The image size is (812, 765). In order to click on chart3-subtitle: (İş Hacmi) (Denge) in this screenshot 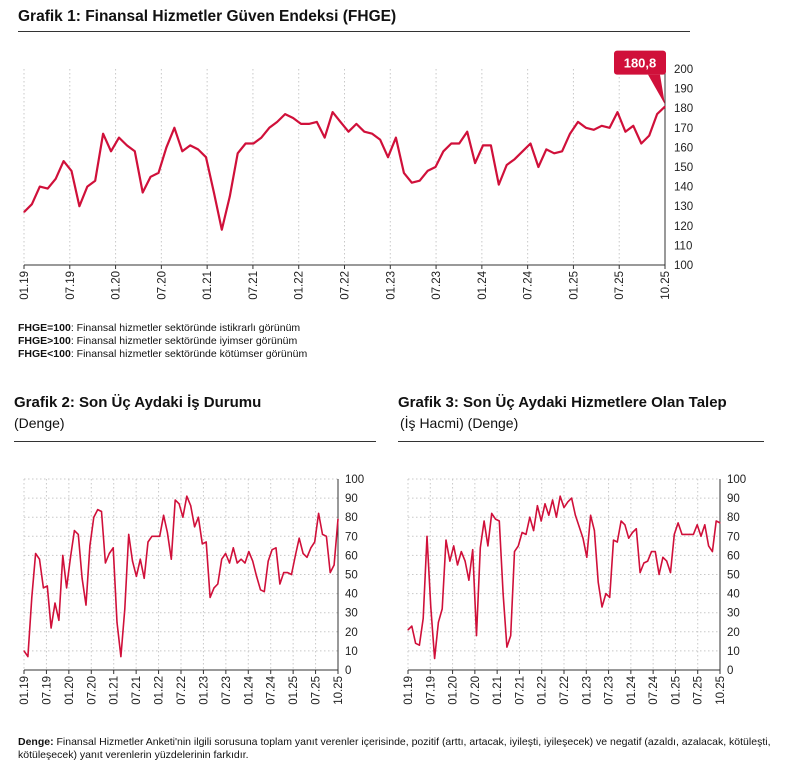, I will do `click(459, 423)`.